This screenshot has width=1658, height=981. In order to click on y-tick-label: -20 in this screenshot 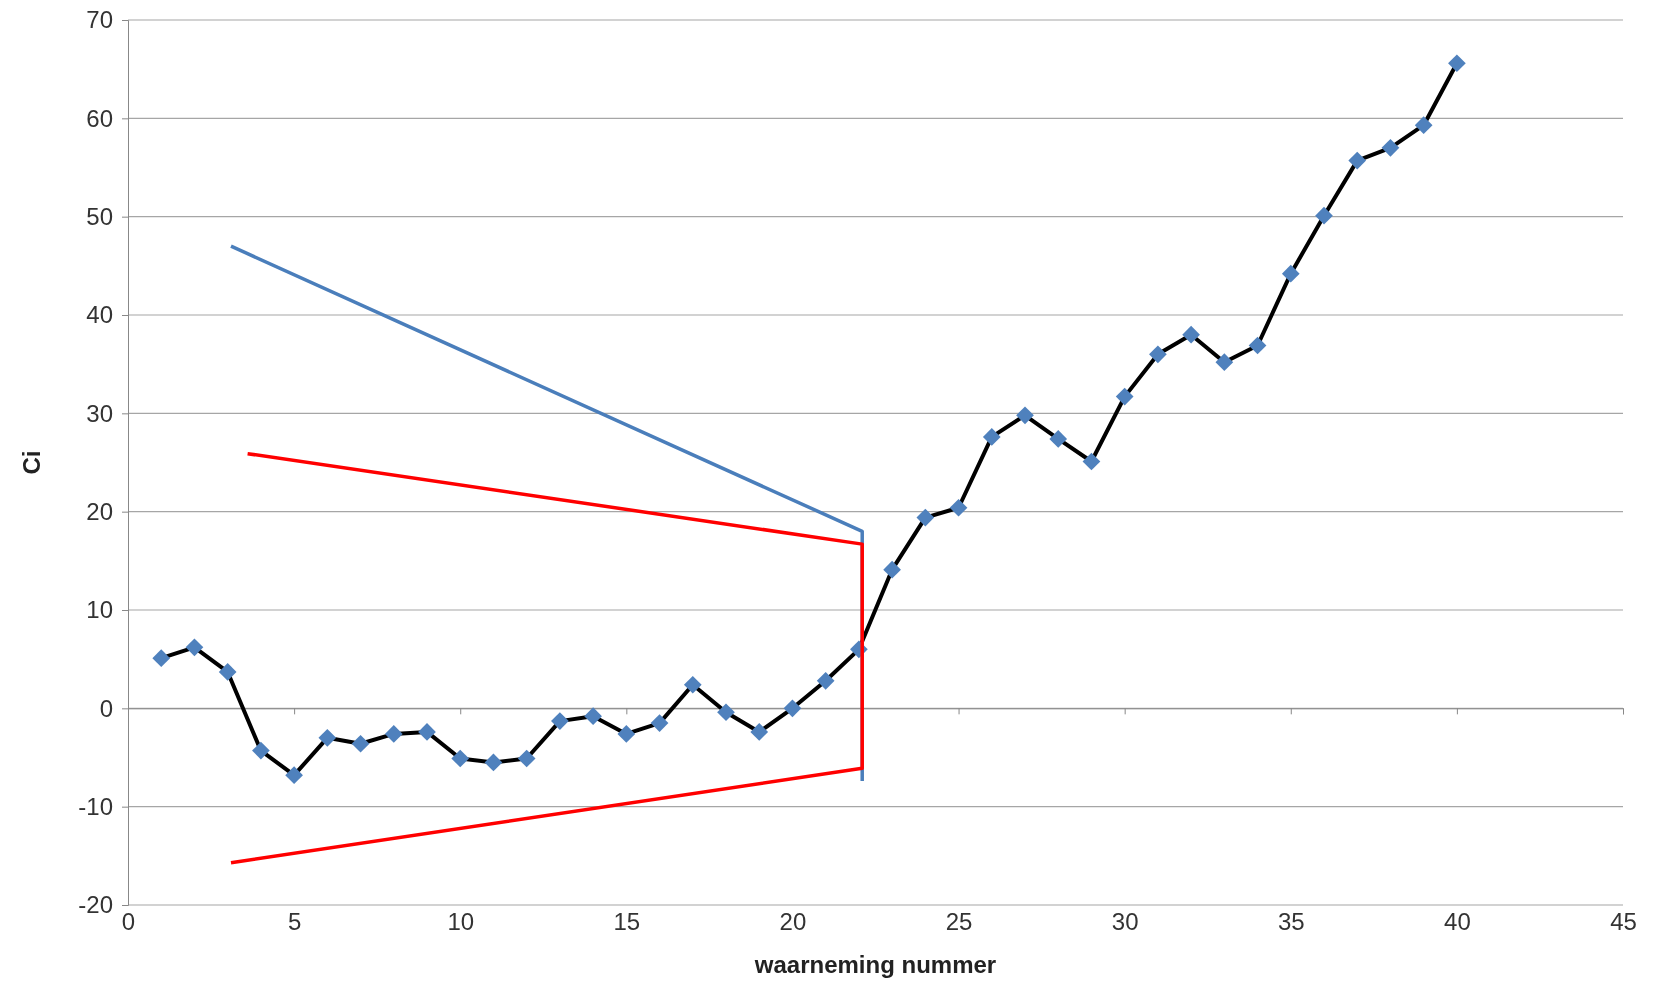, I will do `click(95, 905)`.